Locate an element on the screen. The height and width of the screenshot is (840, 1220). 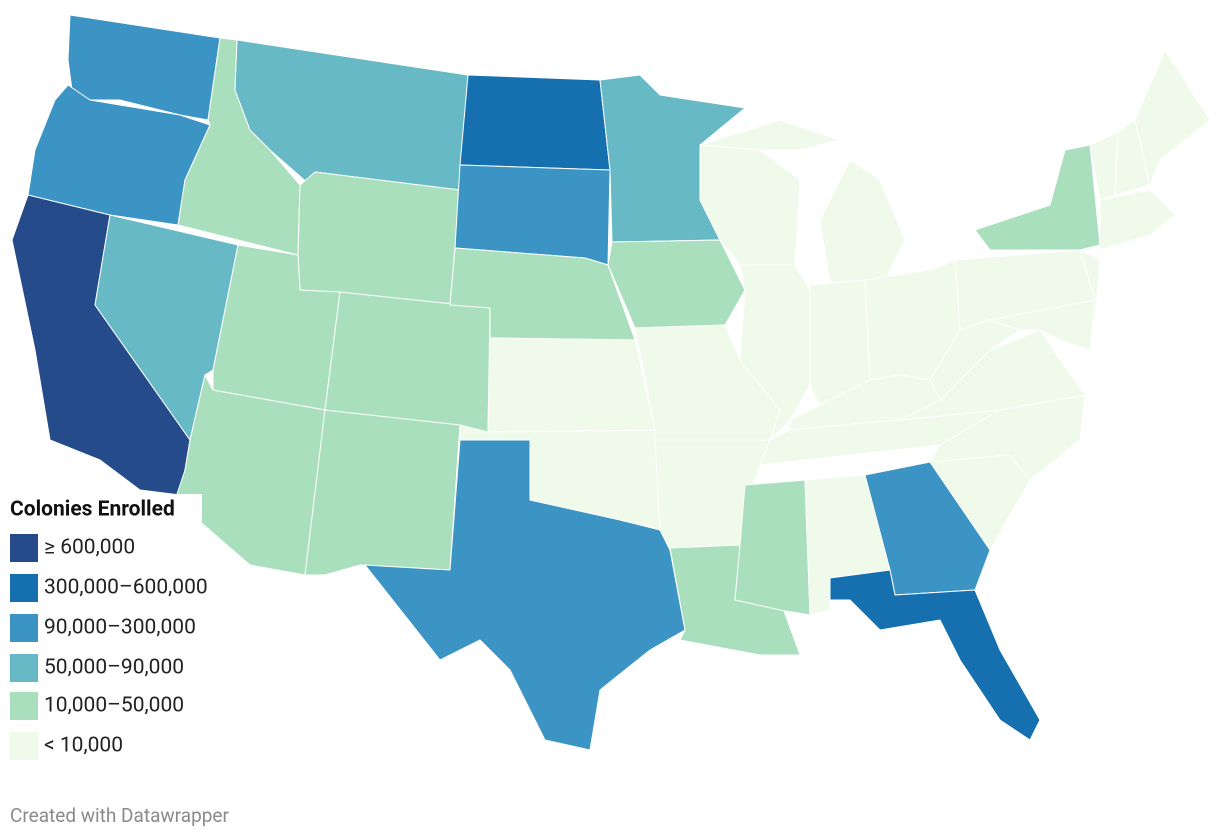
legend-label: < 10,000 is located at coordinates (83, 746).